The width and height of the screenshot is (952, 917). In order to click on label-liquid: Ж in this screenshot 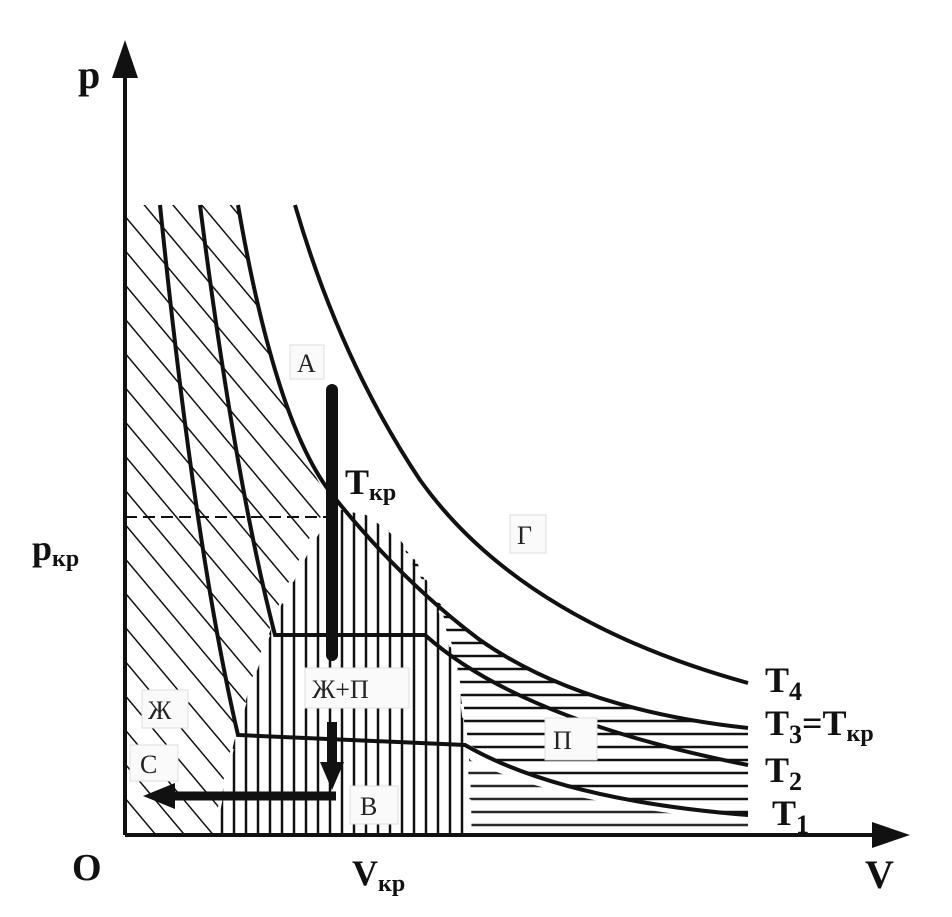, I will do `click(165, 709)`.